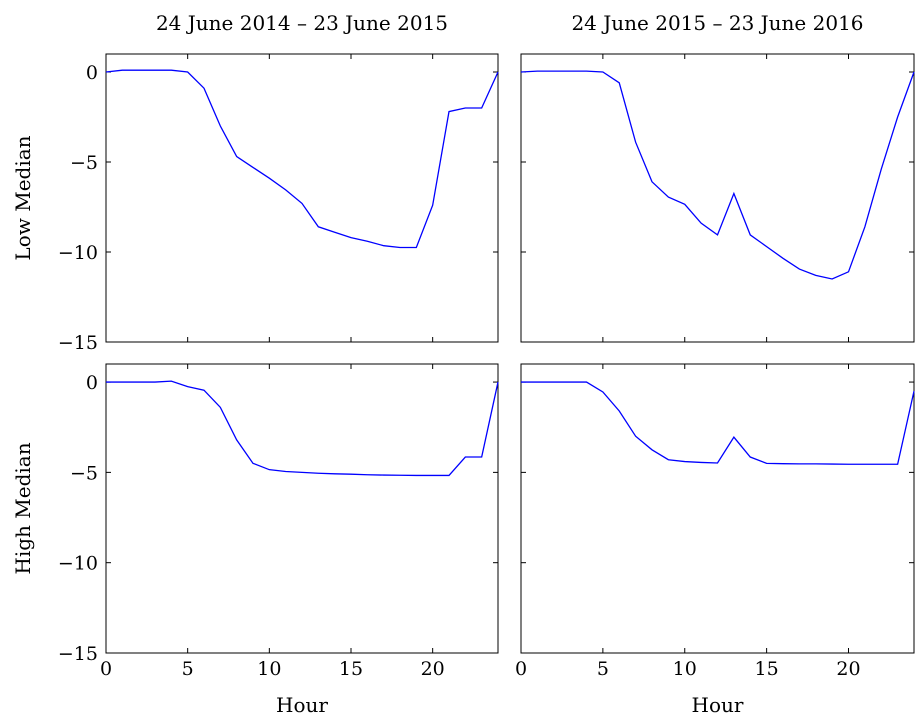  What do you see at coordinates (23, 197) in the screenshot?
I see `y-axis-label: Low Median` at bounding box center [23, 197].